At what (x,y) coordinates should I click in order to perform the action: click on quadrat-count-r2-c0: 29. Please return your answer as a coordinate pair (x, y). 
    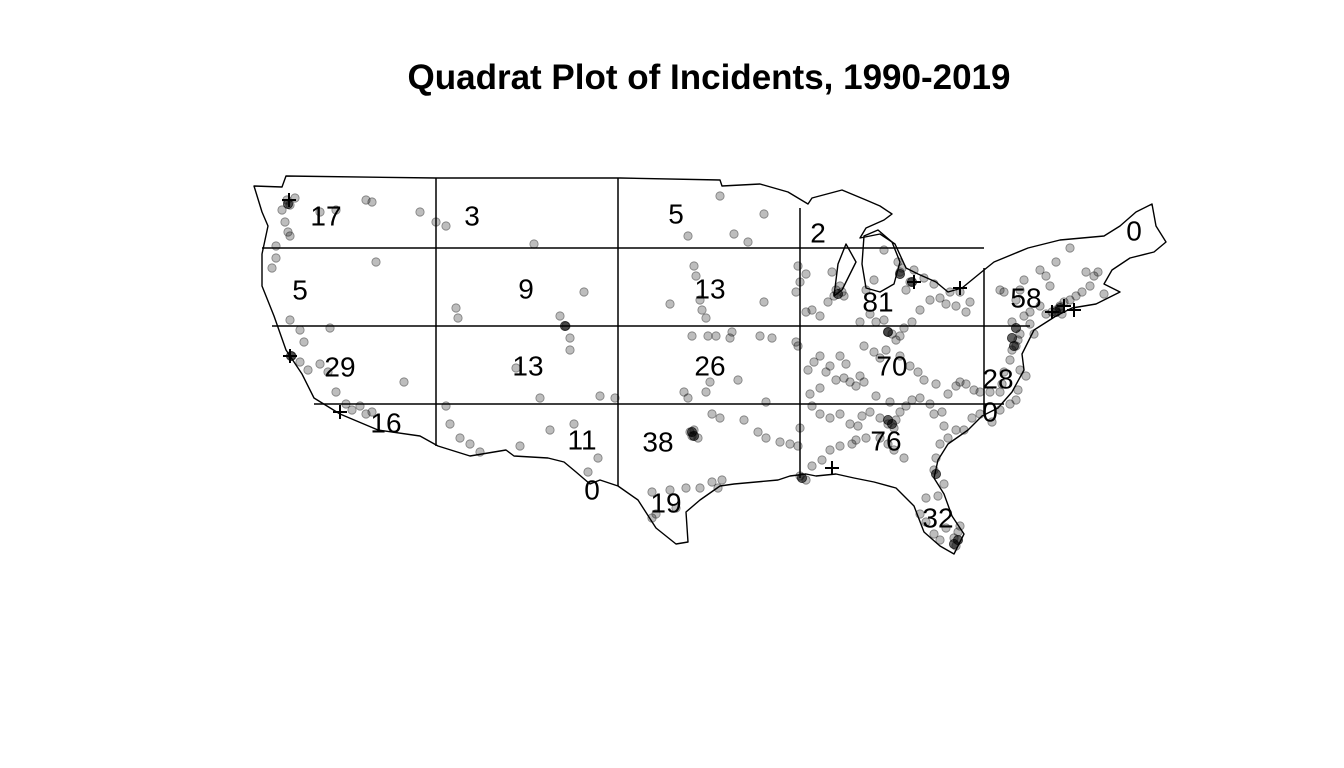
    Looking at the image, I should click on (339, 367).